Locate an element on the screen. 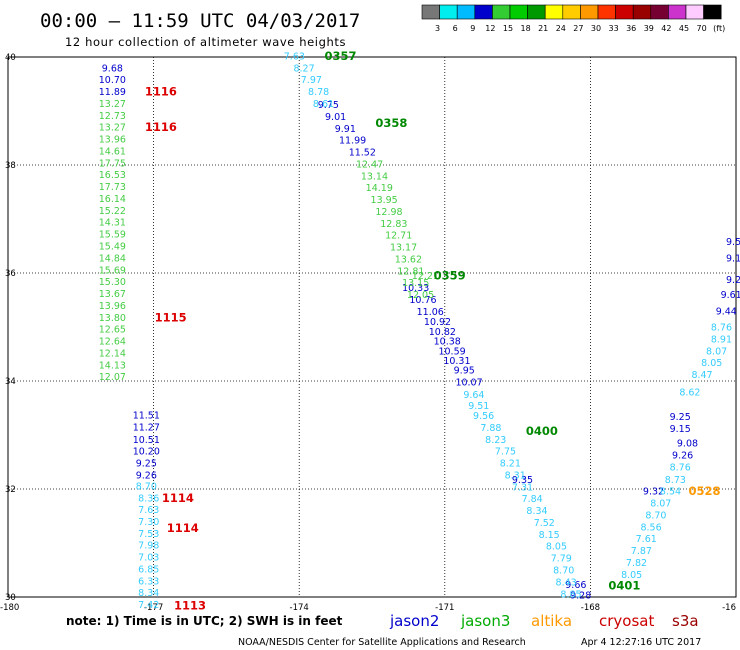 The image size is (740, 650). swh-value-label: 9.25 is located at coordinates (146, 464).